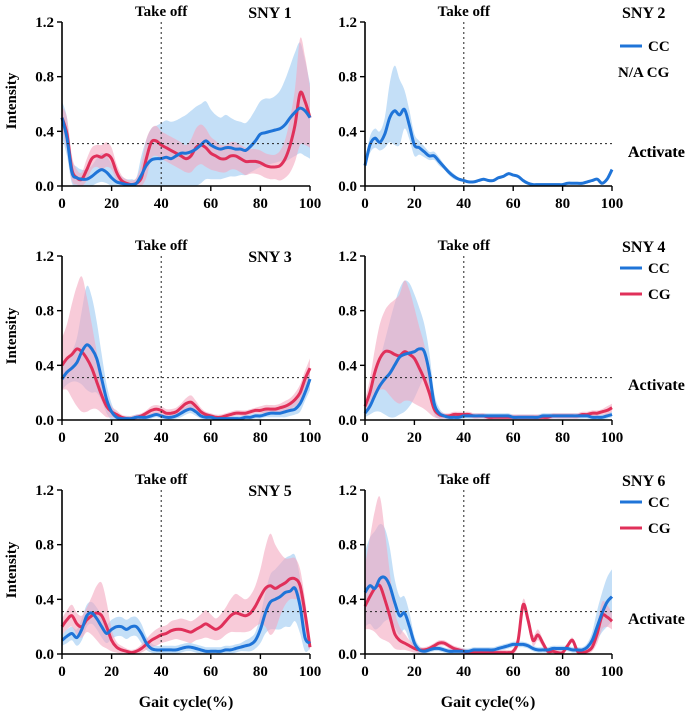 This screenshot has width=699, height=716. I want to click on panel-title: SNY 5, so click(269, 491).